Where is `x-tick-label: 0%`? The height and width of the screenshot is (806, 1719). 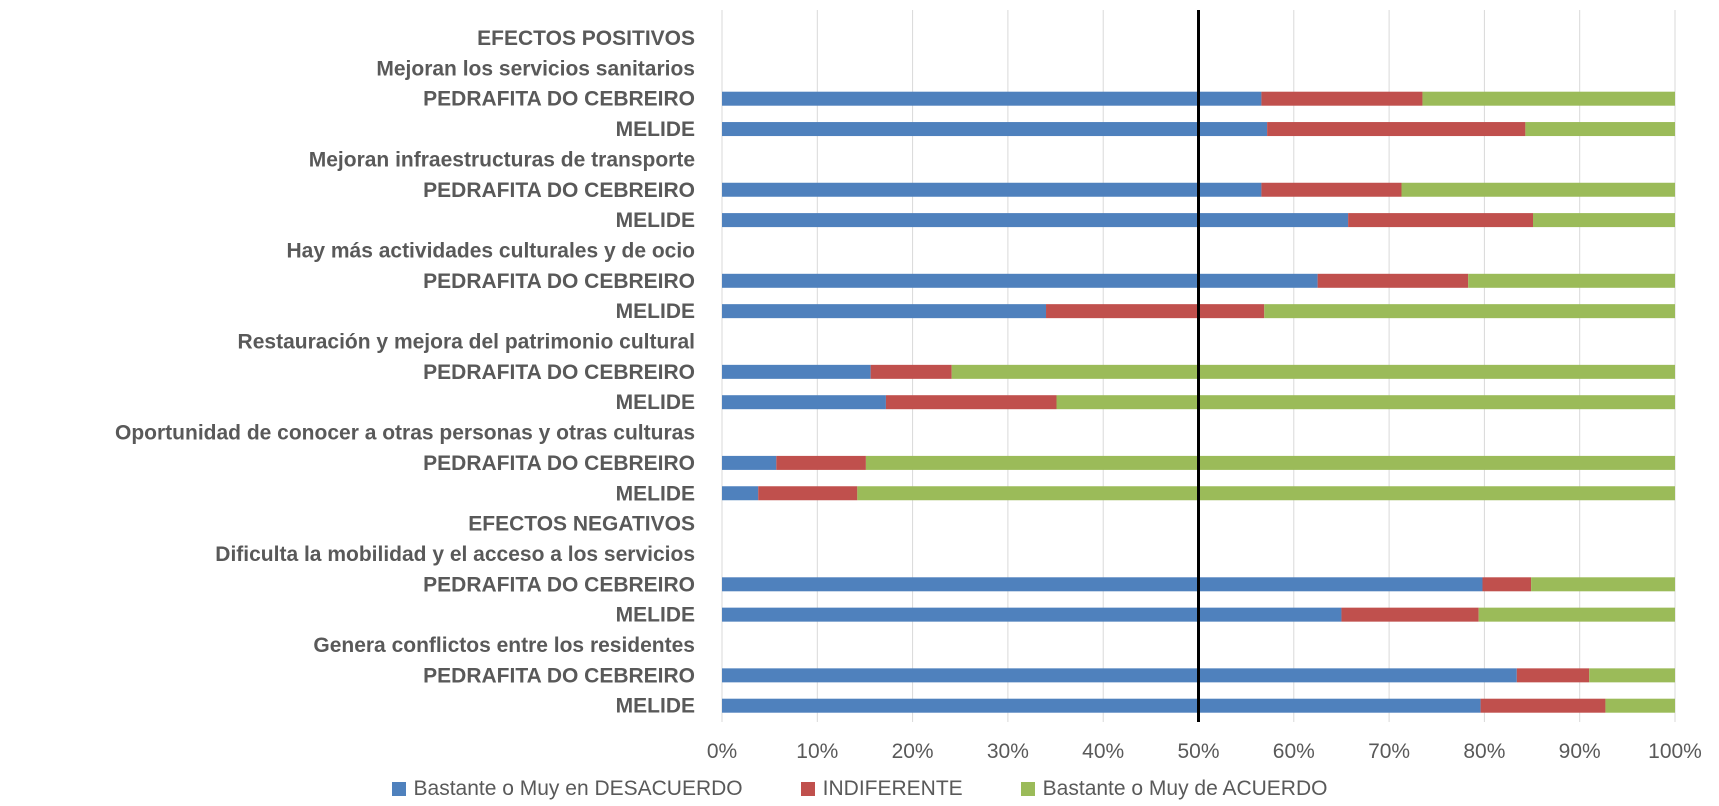 x-tick-label: 0% is located at coordinates (722, 751).